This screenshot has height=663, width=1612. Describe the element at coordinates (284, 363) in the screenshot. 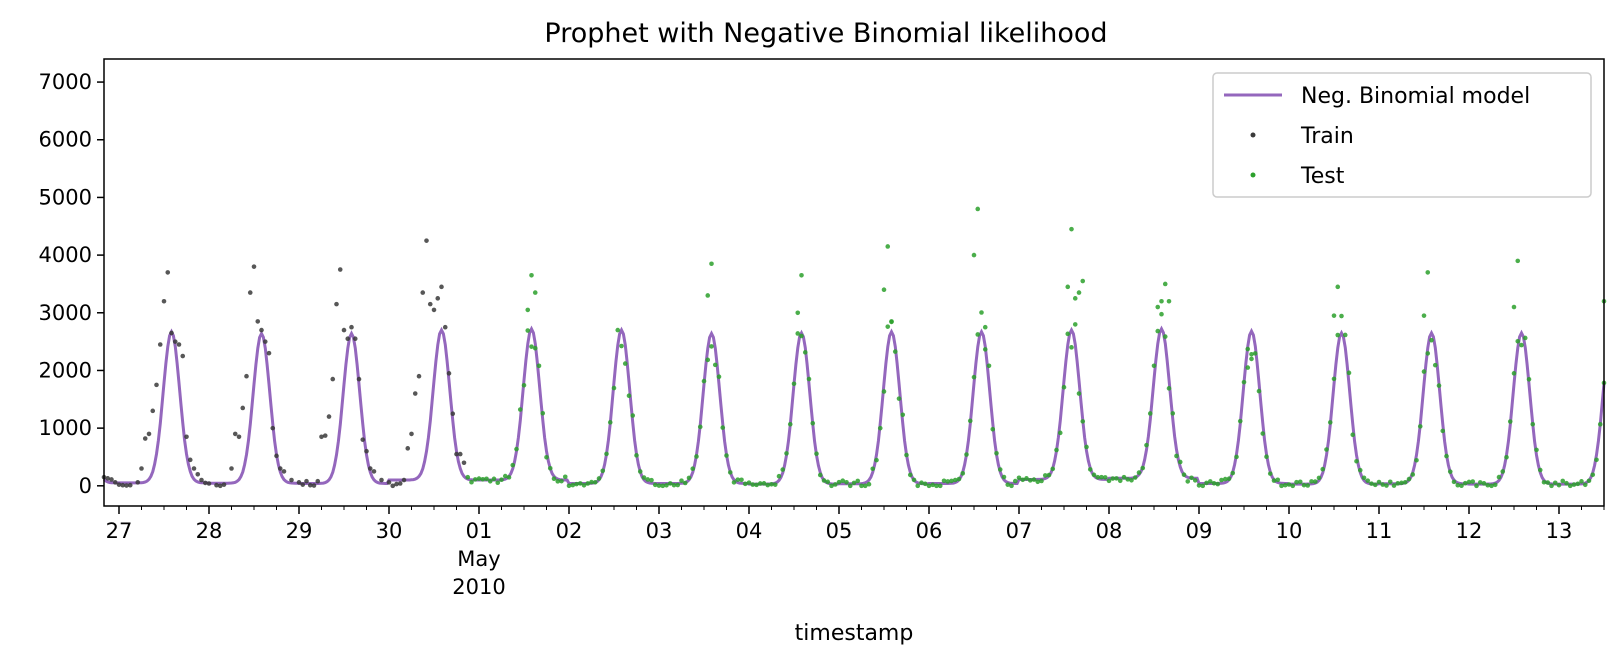

I see `train-points` at that location.